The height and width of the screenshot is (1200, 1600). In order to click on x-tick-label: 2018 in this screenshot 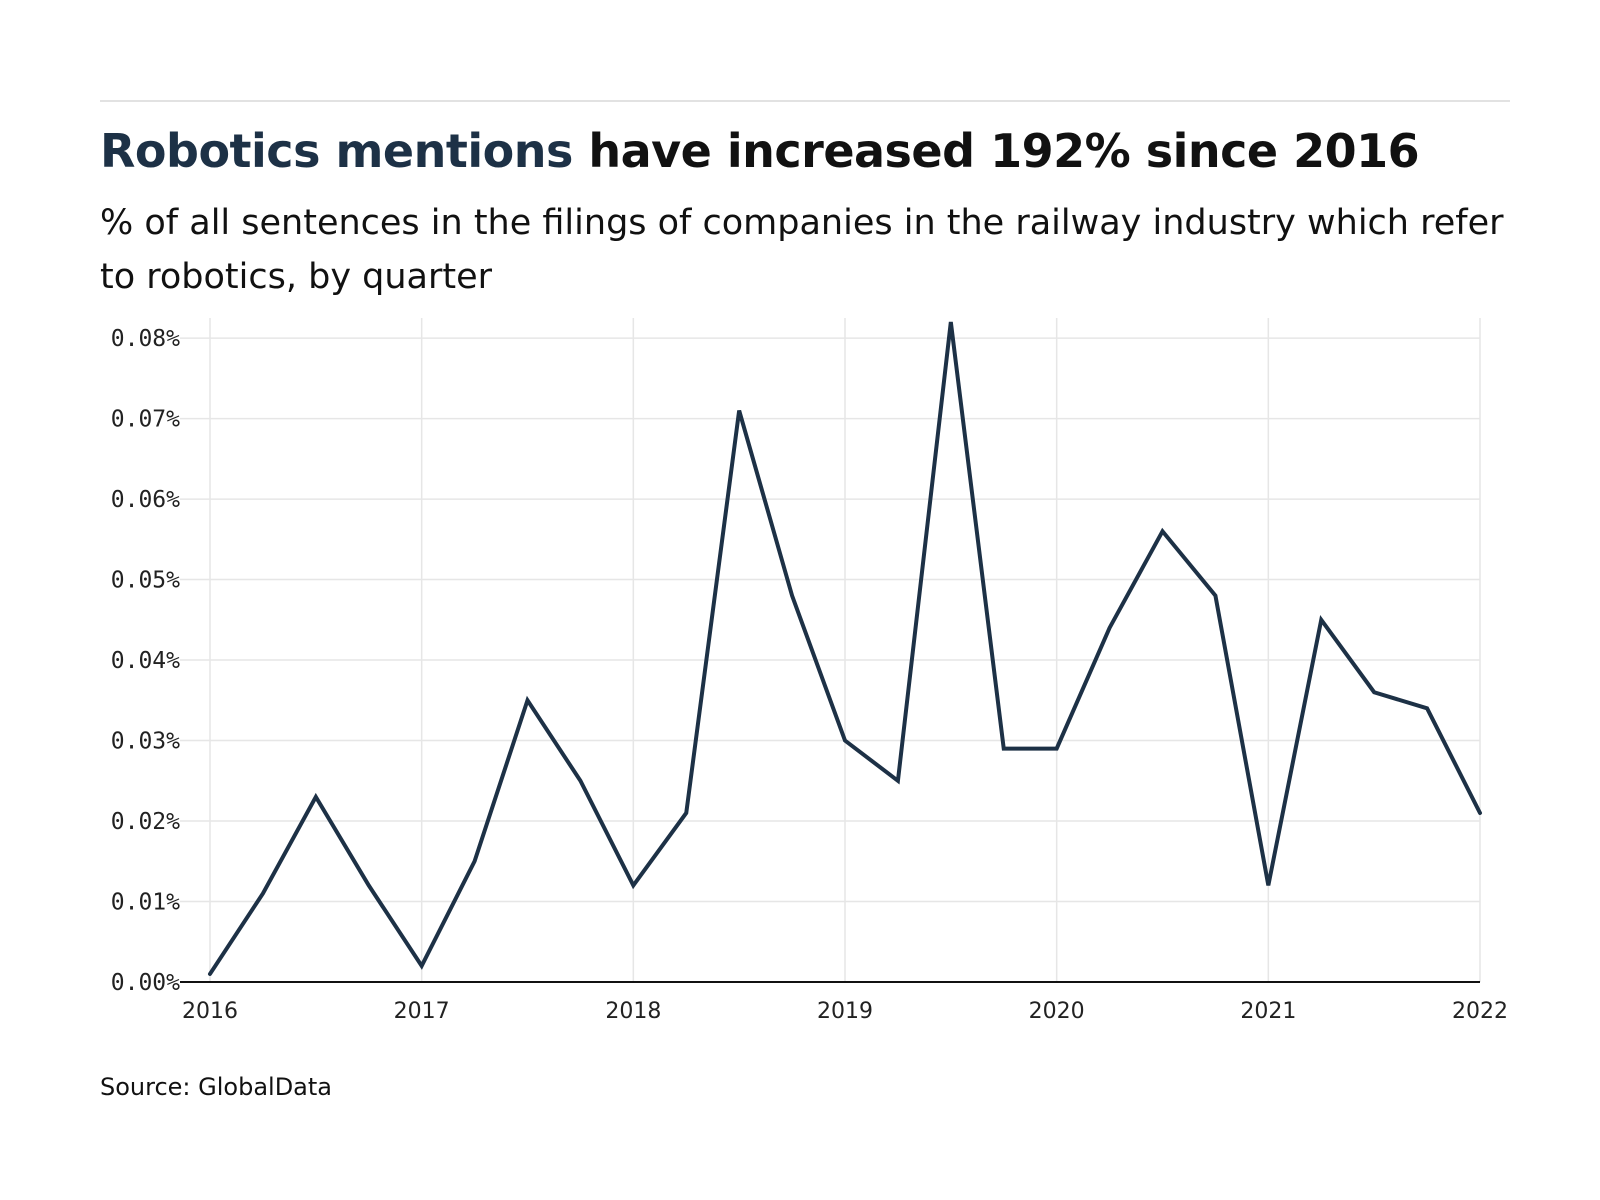, I will do `click(633, 1009)`.